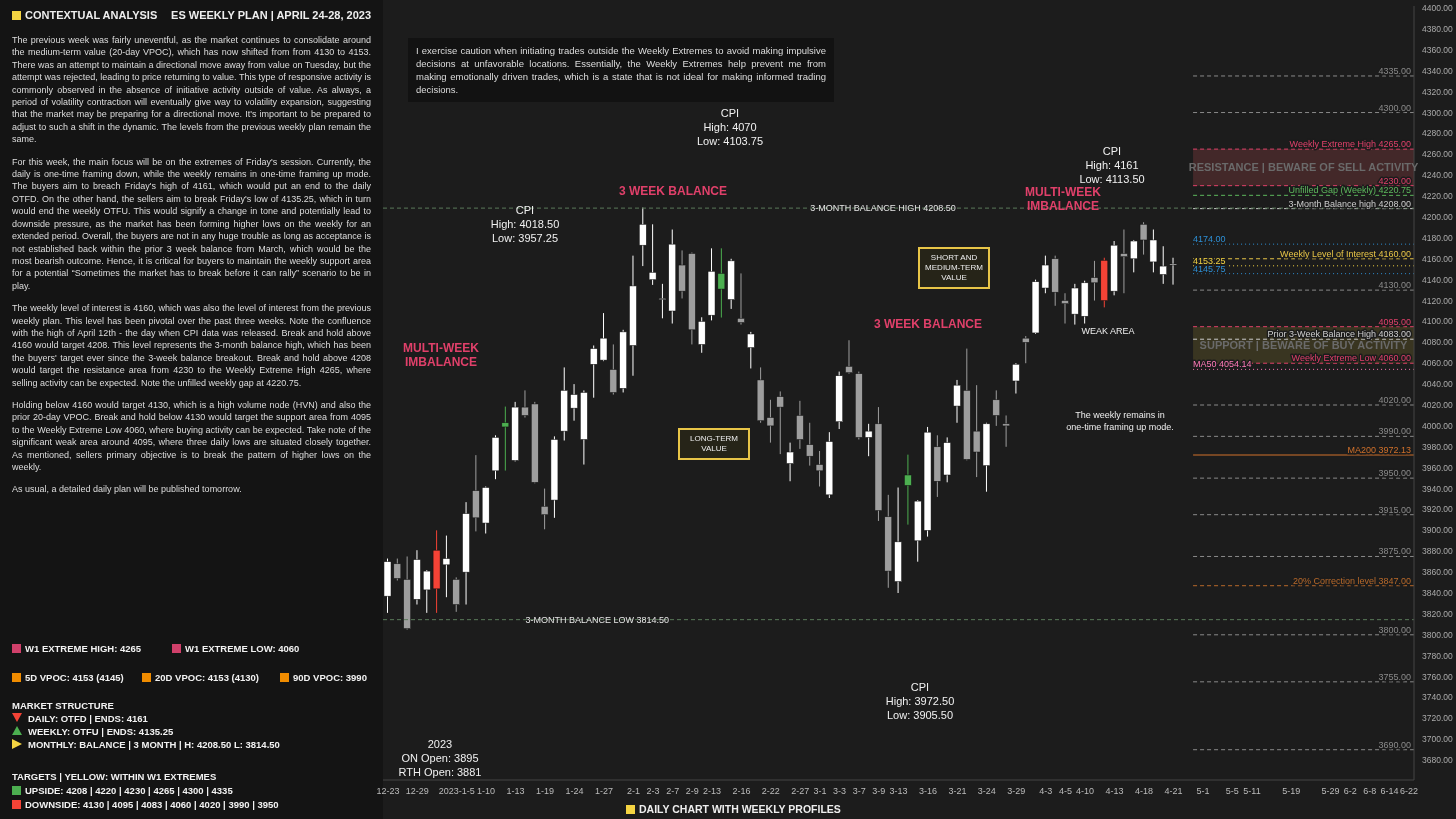 Image resolution: width=1456 pixels, height=819 pixels. What do you see at coordinates (127, 489) in the screenshot?
I see `text: As usual, a detailed daily plan will be published tomorrow.` at bounding box center [127, 489].